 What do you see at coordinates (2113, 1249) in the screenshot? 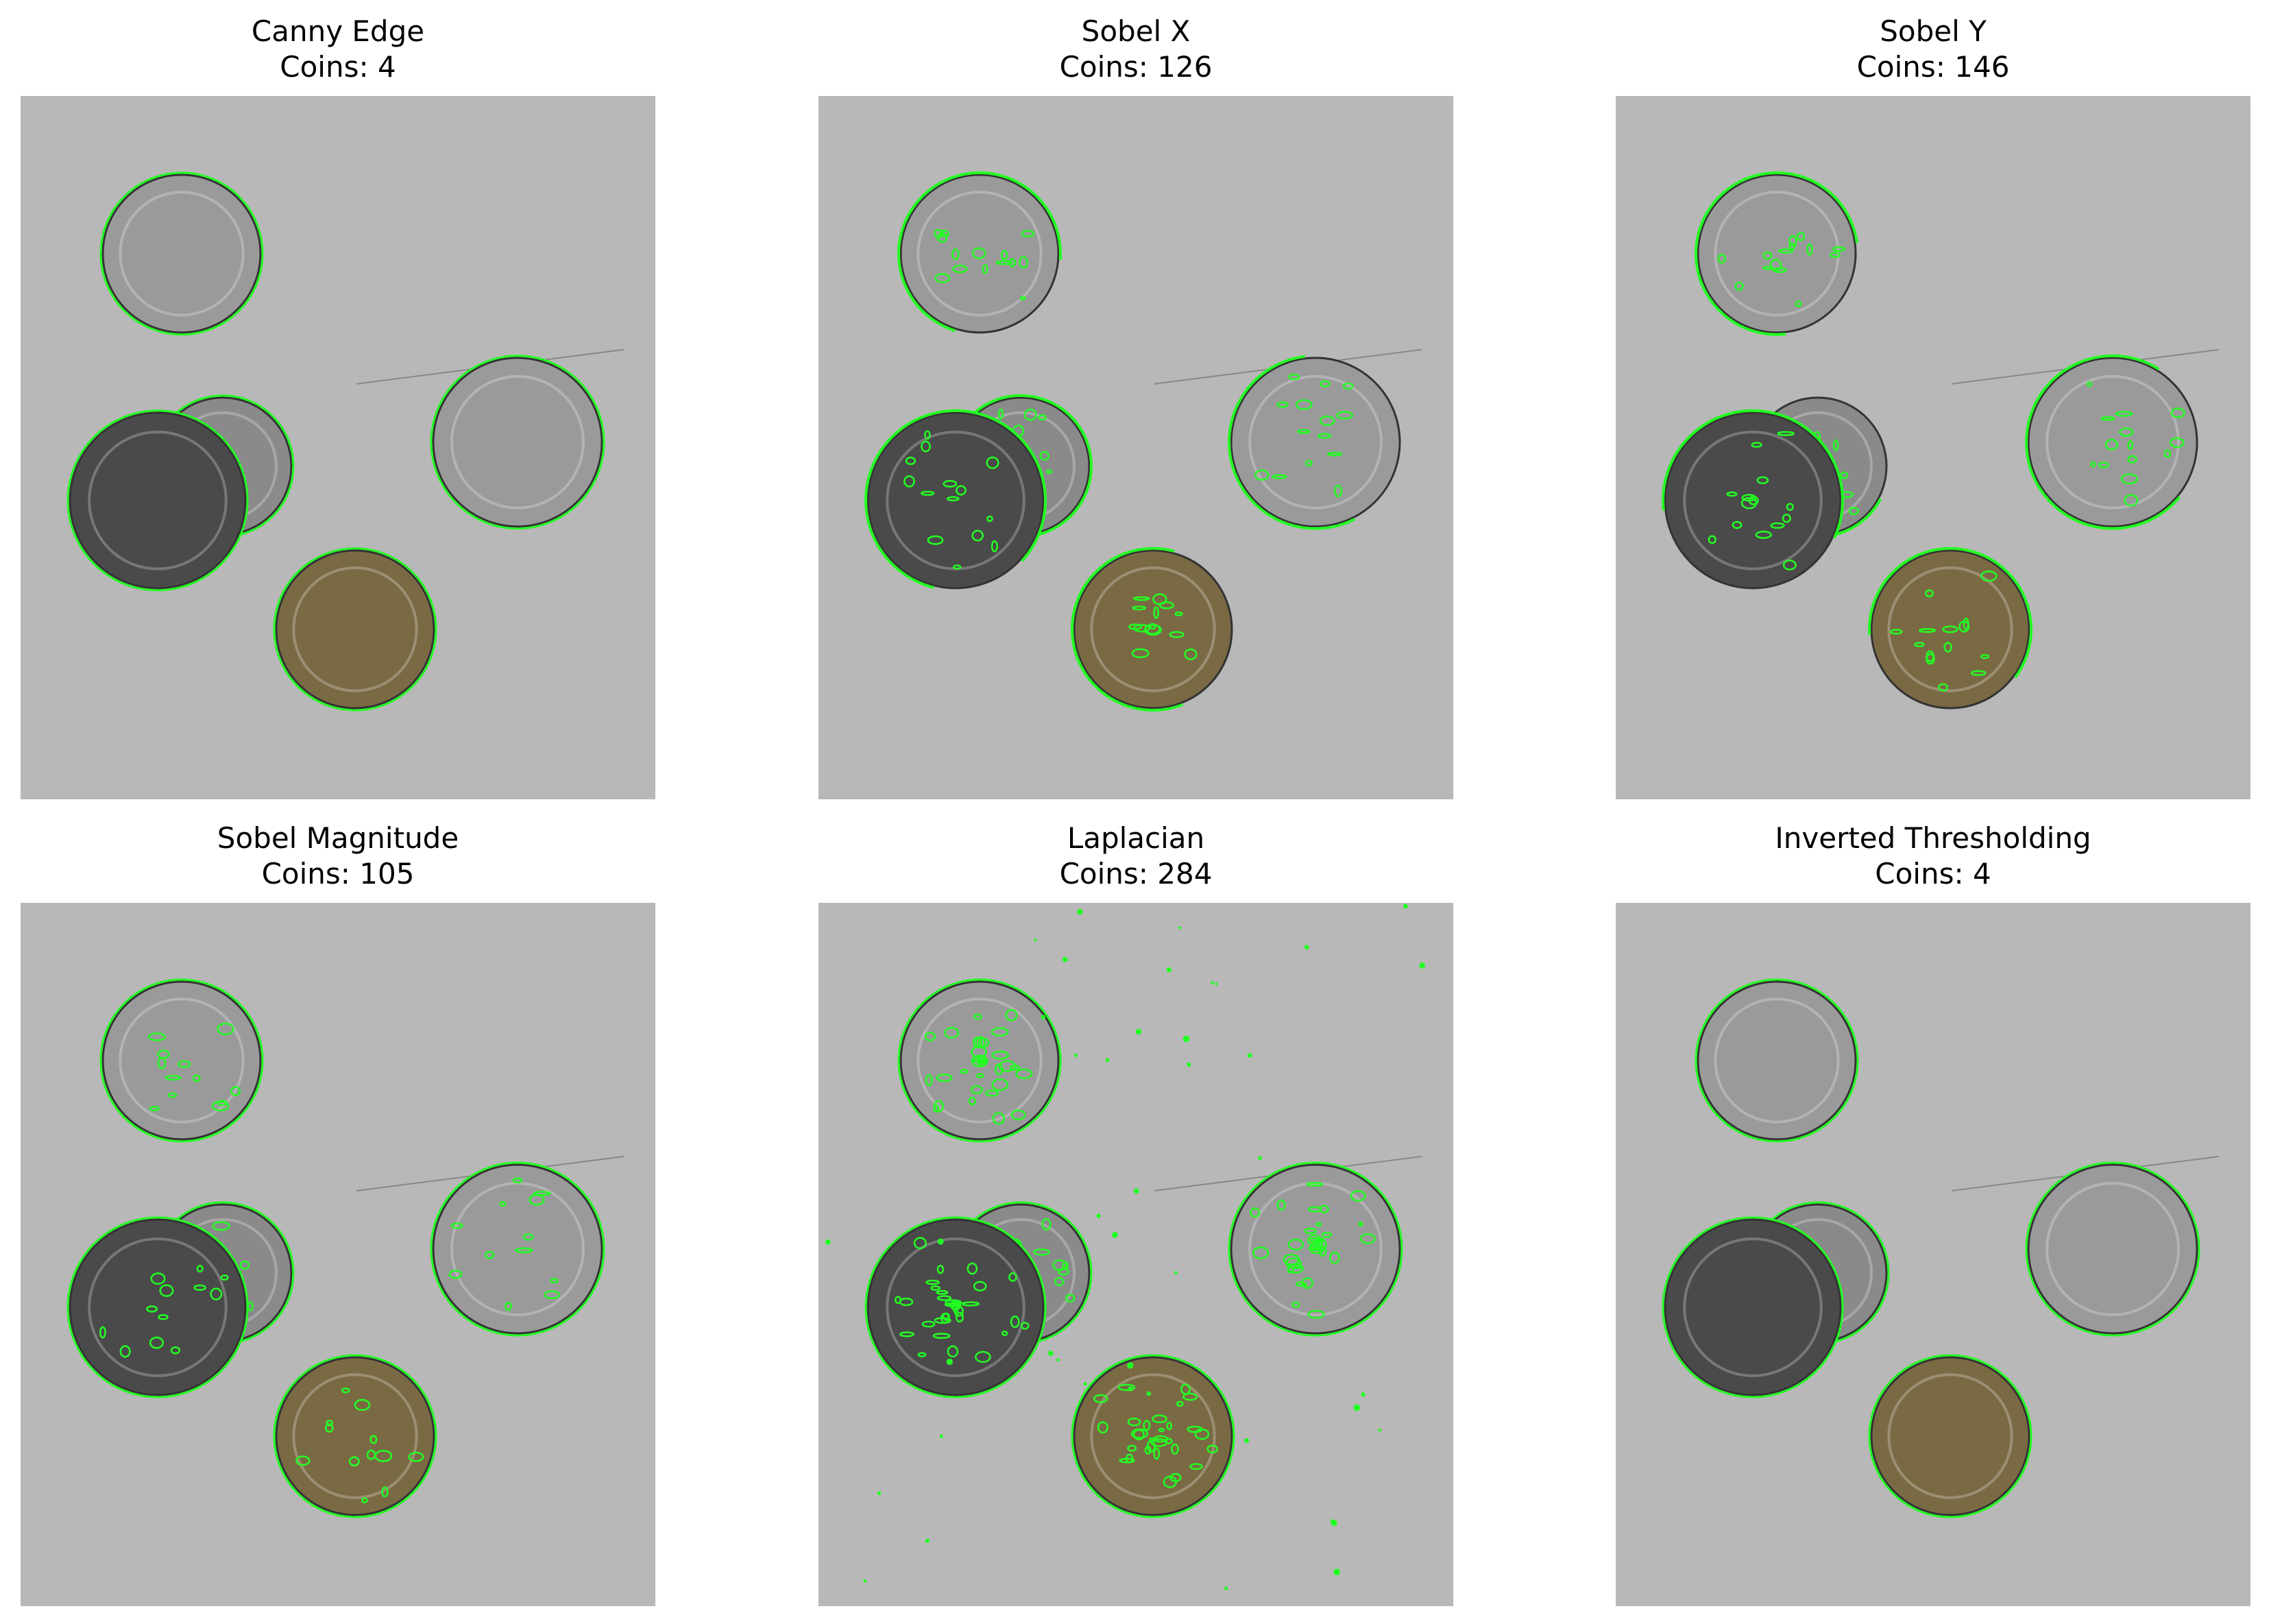
I see `coin-right` at bounding box center [2113, 1249].